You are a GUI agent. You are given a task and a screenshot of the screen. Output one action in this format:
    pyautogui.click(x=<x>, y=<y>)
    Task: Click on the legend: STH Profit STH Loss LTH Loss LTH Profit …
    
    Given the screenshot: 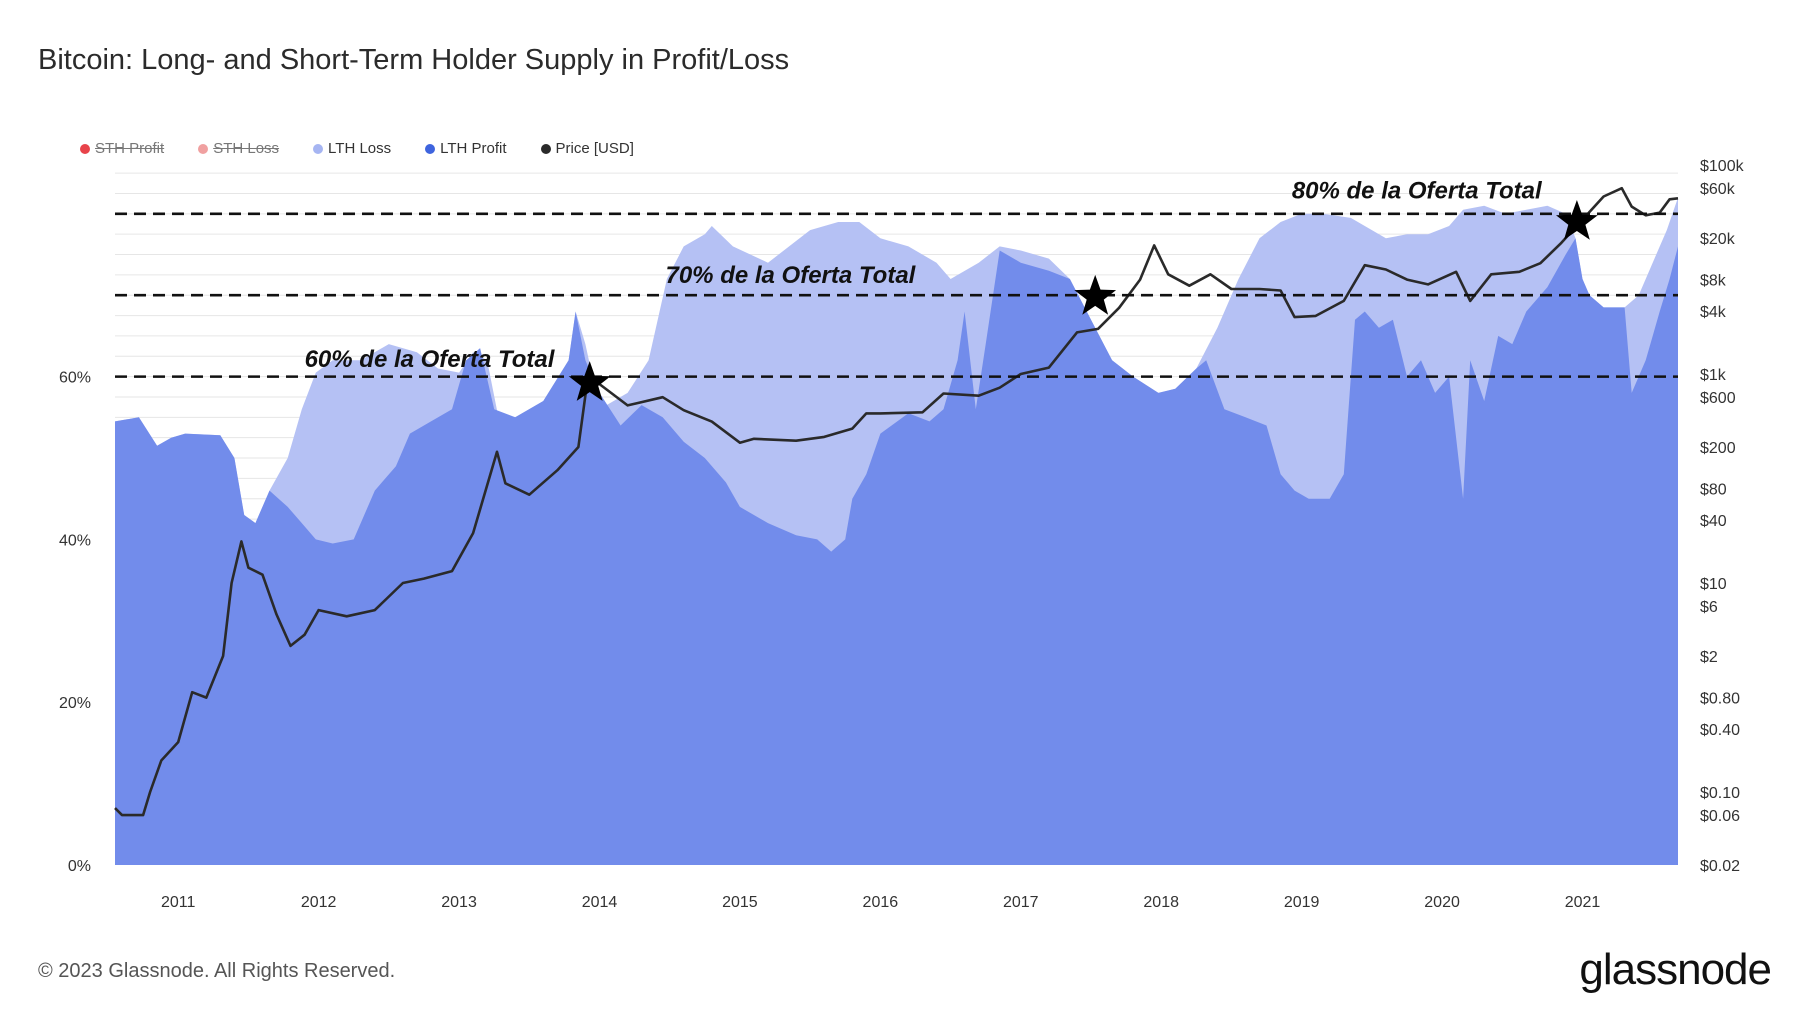 What is the action you would take?
    pyautogui.click(x=374, y=148)
    